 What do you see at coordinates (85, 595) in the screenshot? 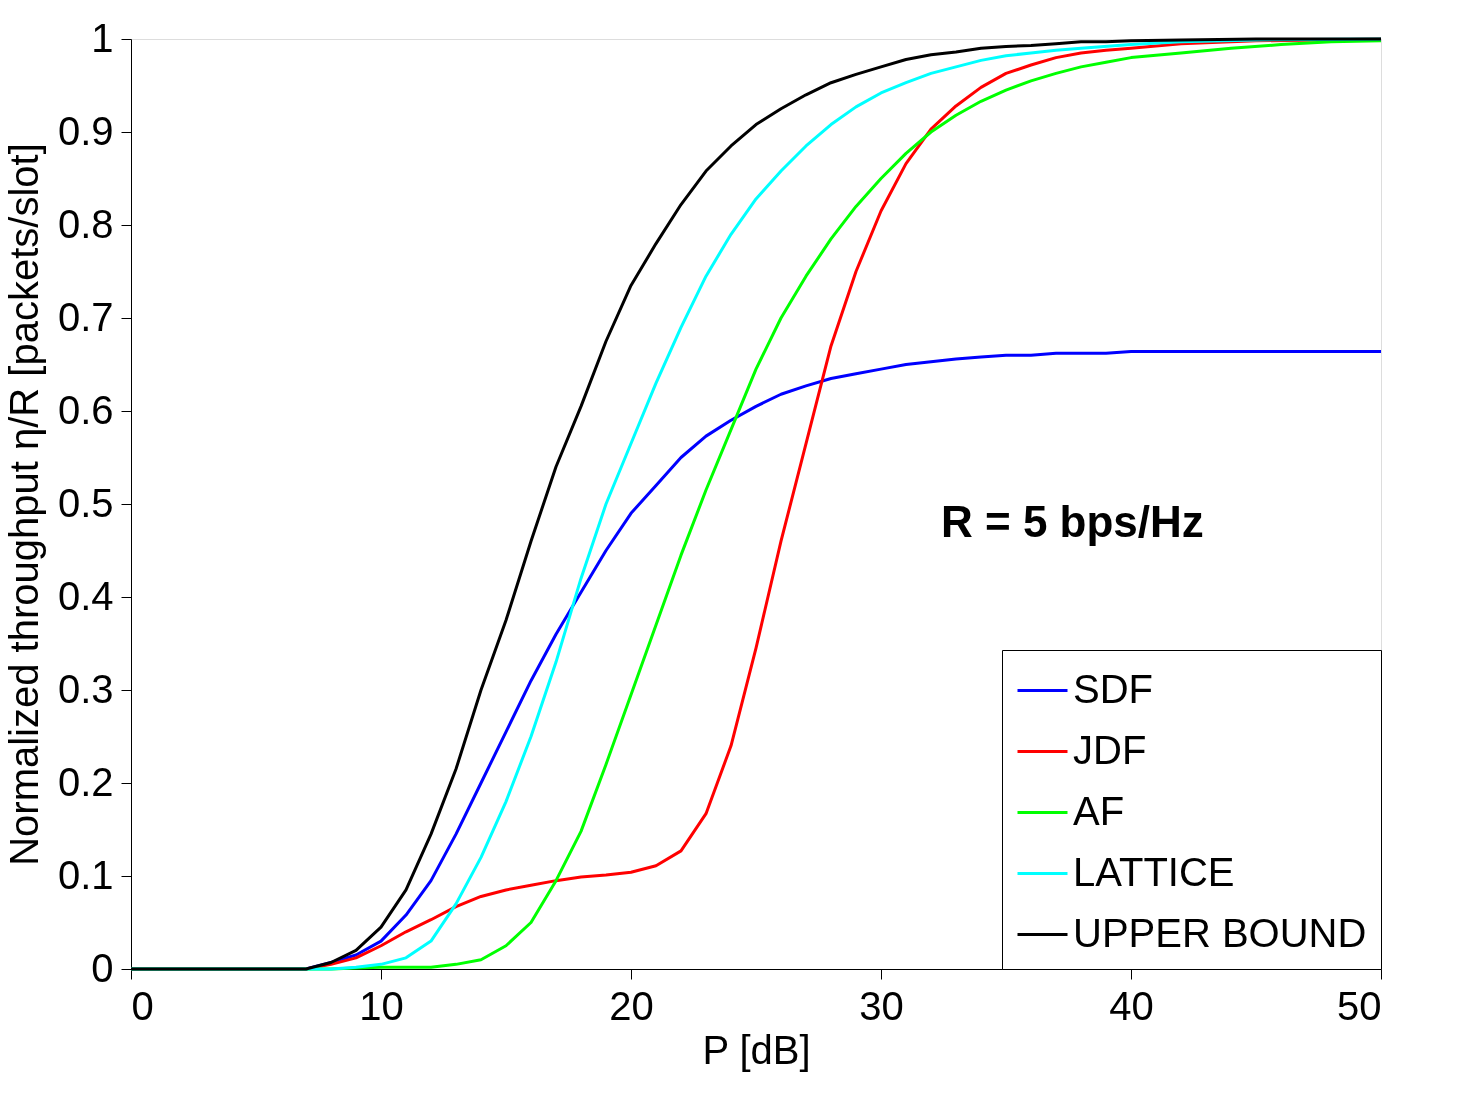
I see `y-tick-label: 0.4` at bounding box center [85, 595].